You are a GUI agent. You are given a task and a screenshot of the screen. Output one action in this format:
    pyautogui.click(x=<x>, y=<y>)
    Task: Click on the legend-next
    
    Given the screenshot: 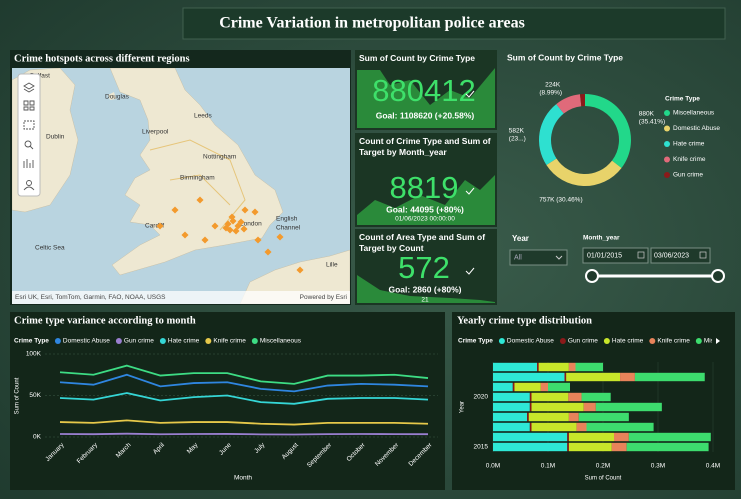 What is the action you would take?
    pyautogui.click(x=718, y=341)
    